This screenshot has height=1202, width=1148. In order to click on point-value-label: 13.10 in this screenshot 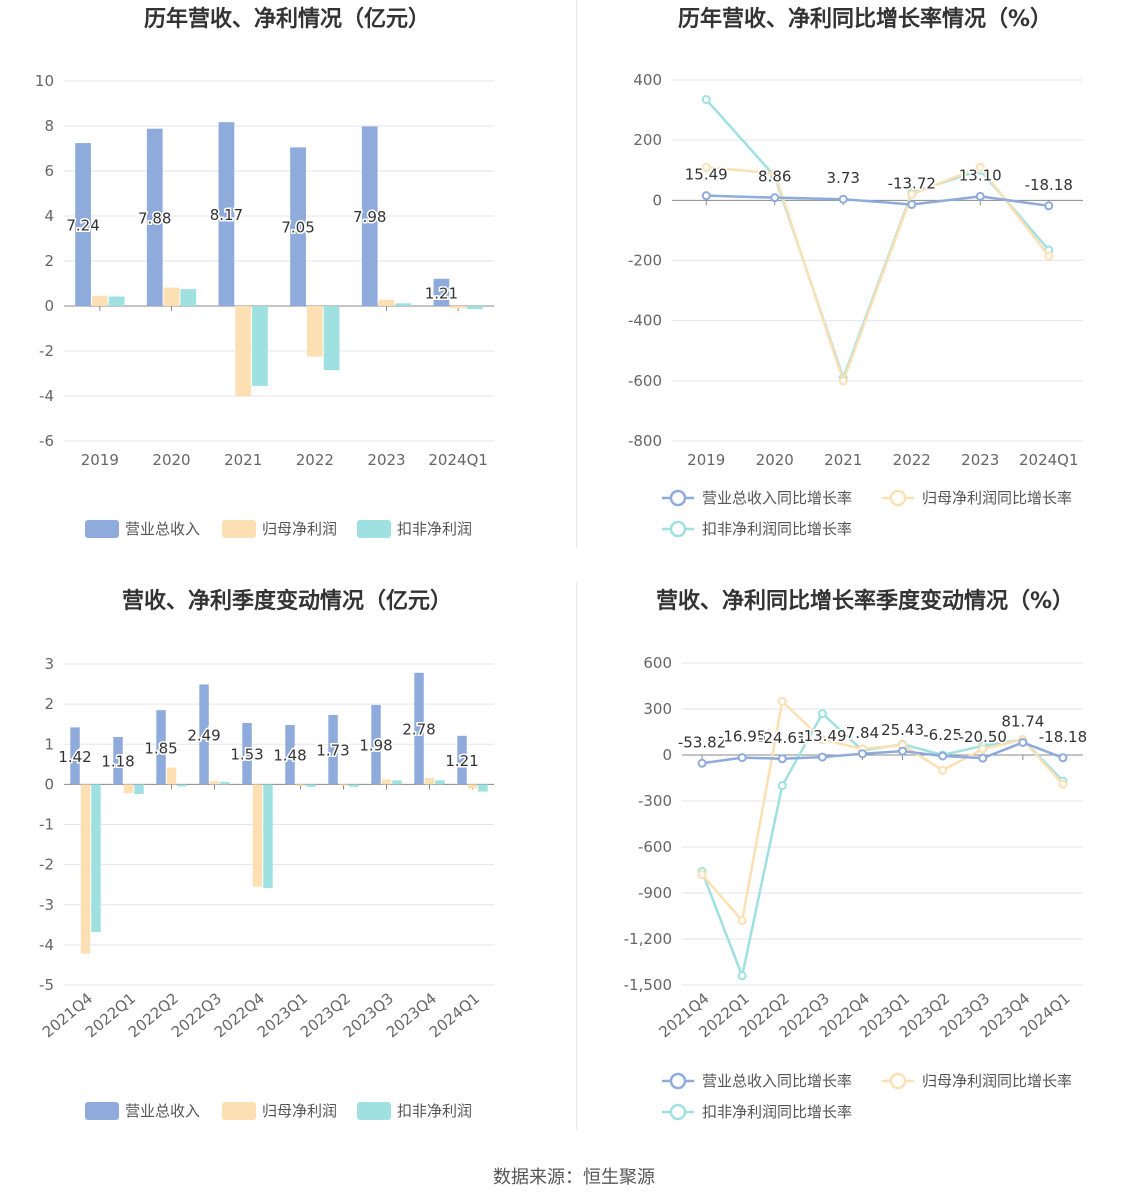, I will do `click(980, 175)`.